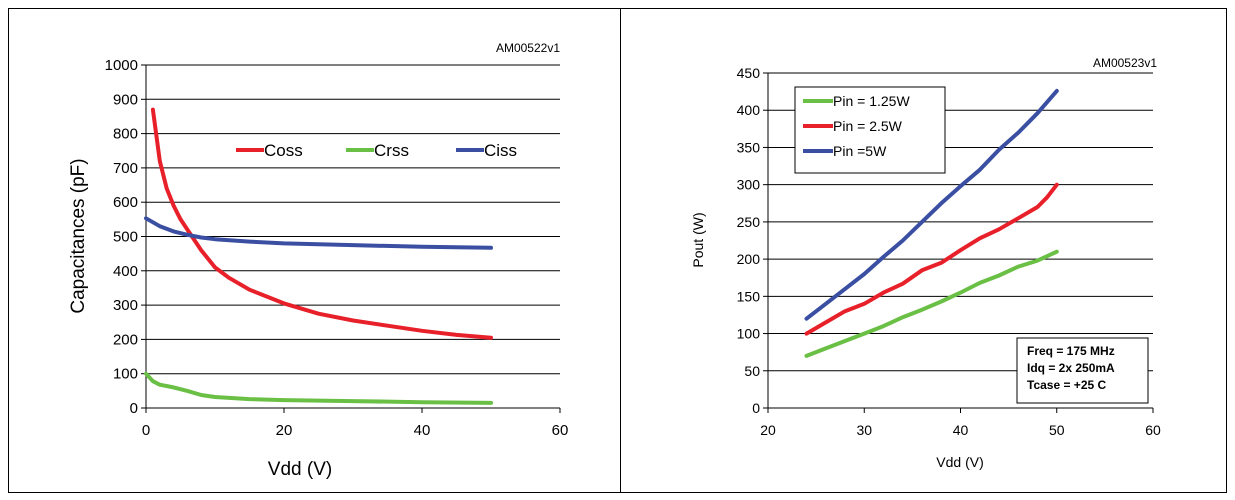  I want to click on x-tick-labels: 0 20 40 60, so click(355, 430).